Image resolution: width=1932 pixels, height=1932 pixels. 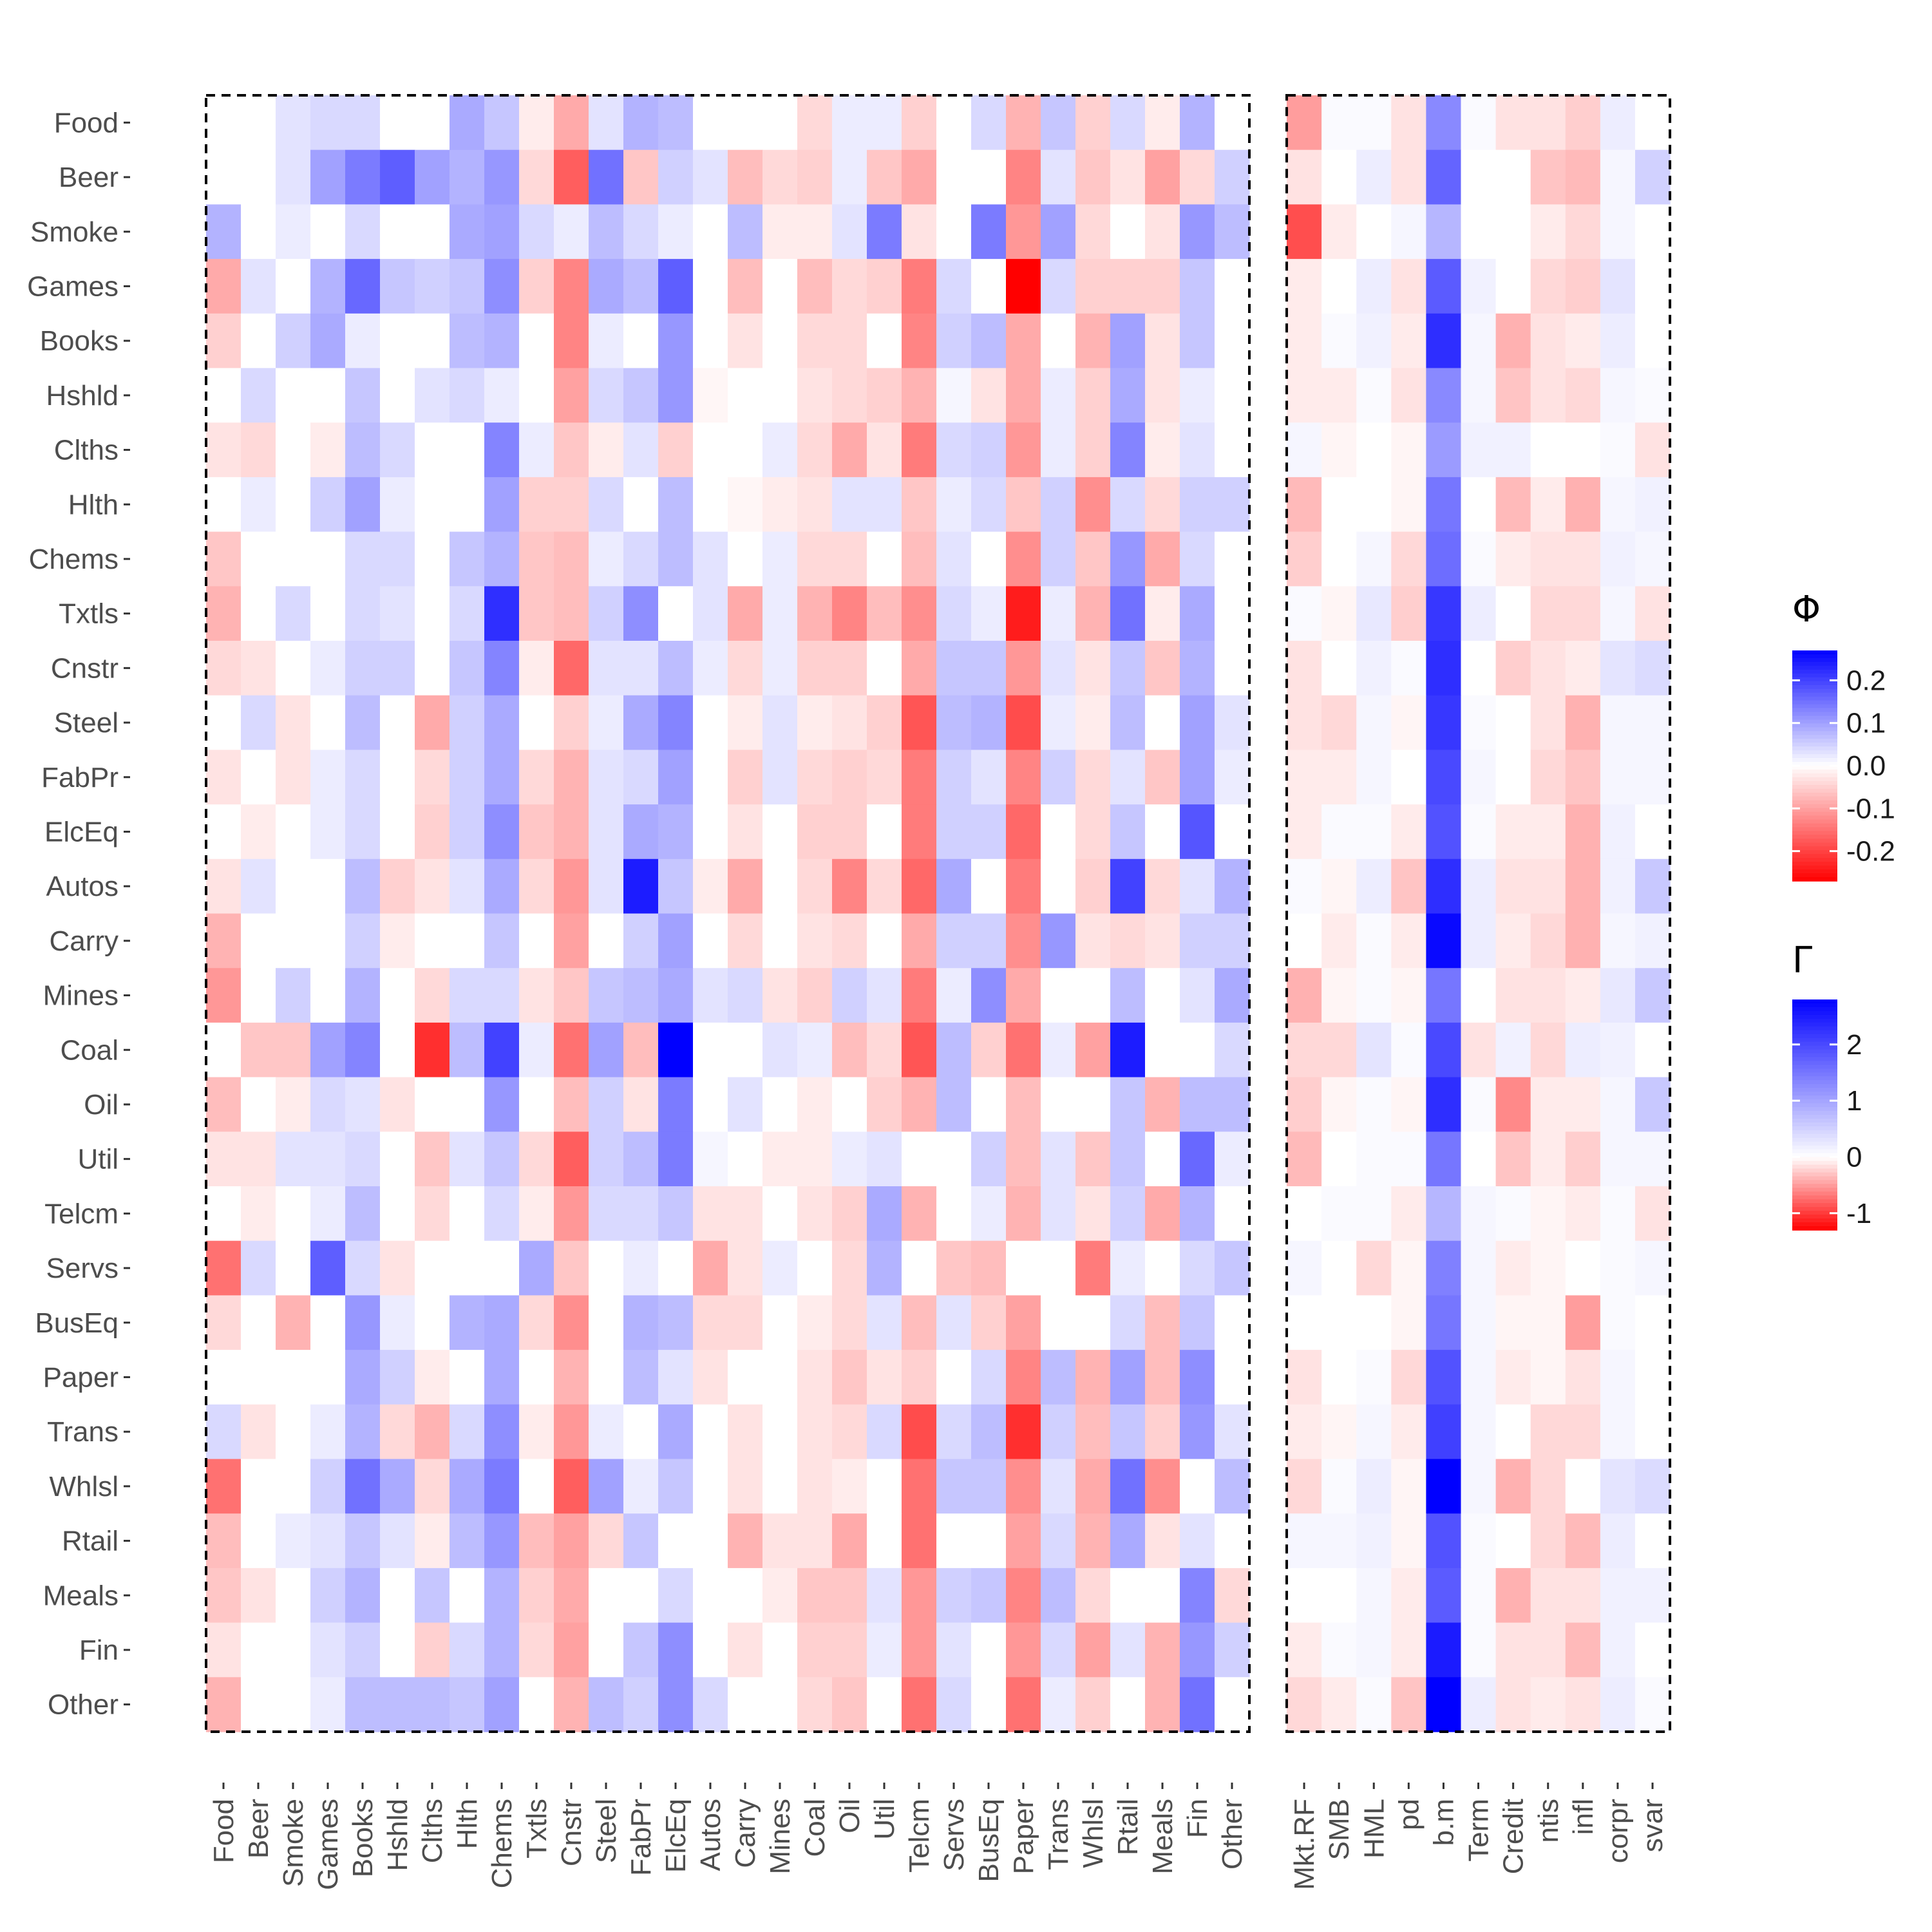 What do you see at coordinates (1866, 681) in the screenshot?
I see `legend-tick-label: 0.2` at bounding box center [1866, 681].